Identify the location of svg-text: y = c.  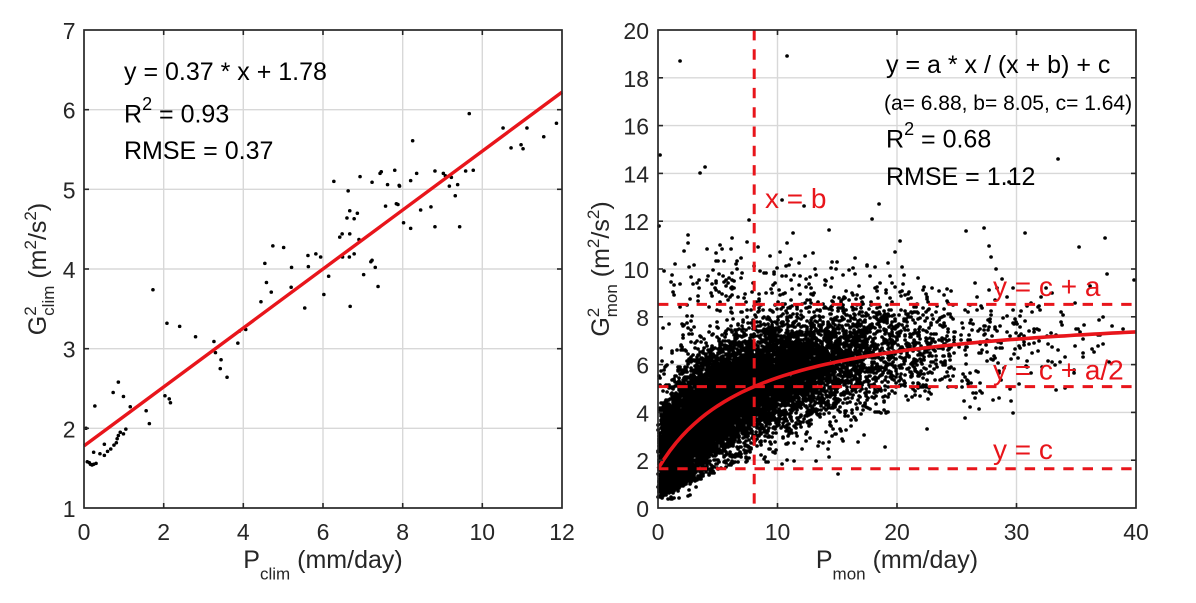
(1023, 449).